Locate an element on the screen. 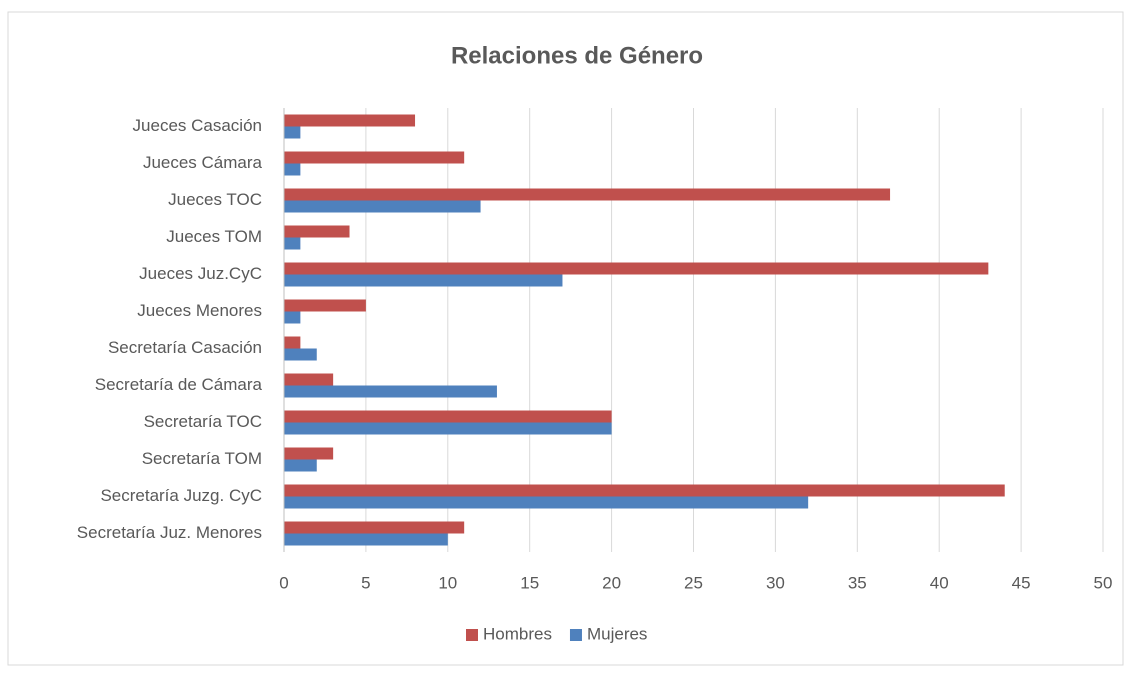 Image resolution: width=1131 pixels, height=678 pixels. legend-label: Mujeres is located at coordinates (617, 633).